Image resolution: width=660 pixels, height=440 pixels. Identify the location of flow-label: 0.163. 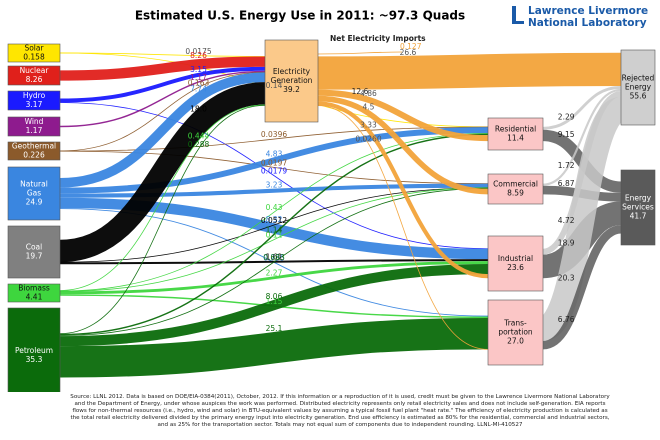
(199, 82).